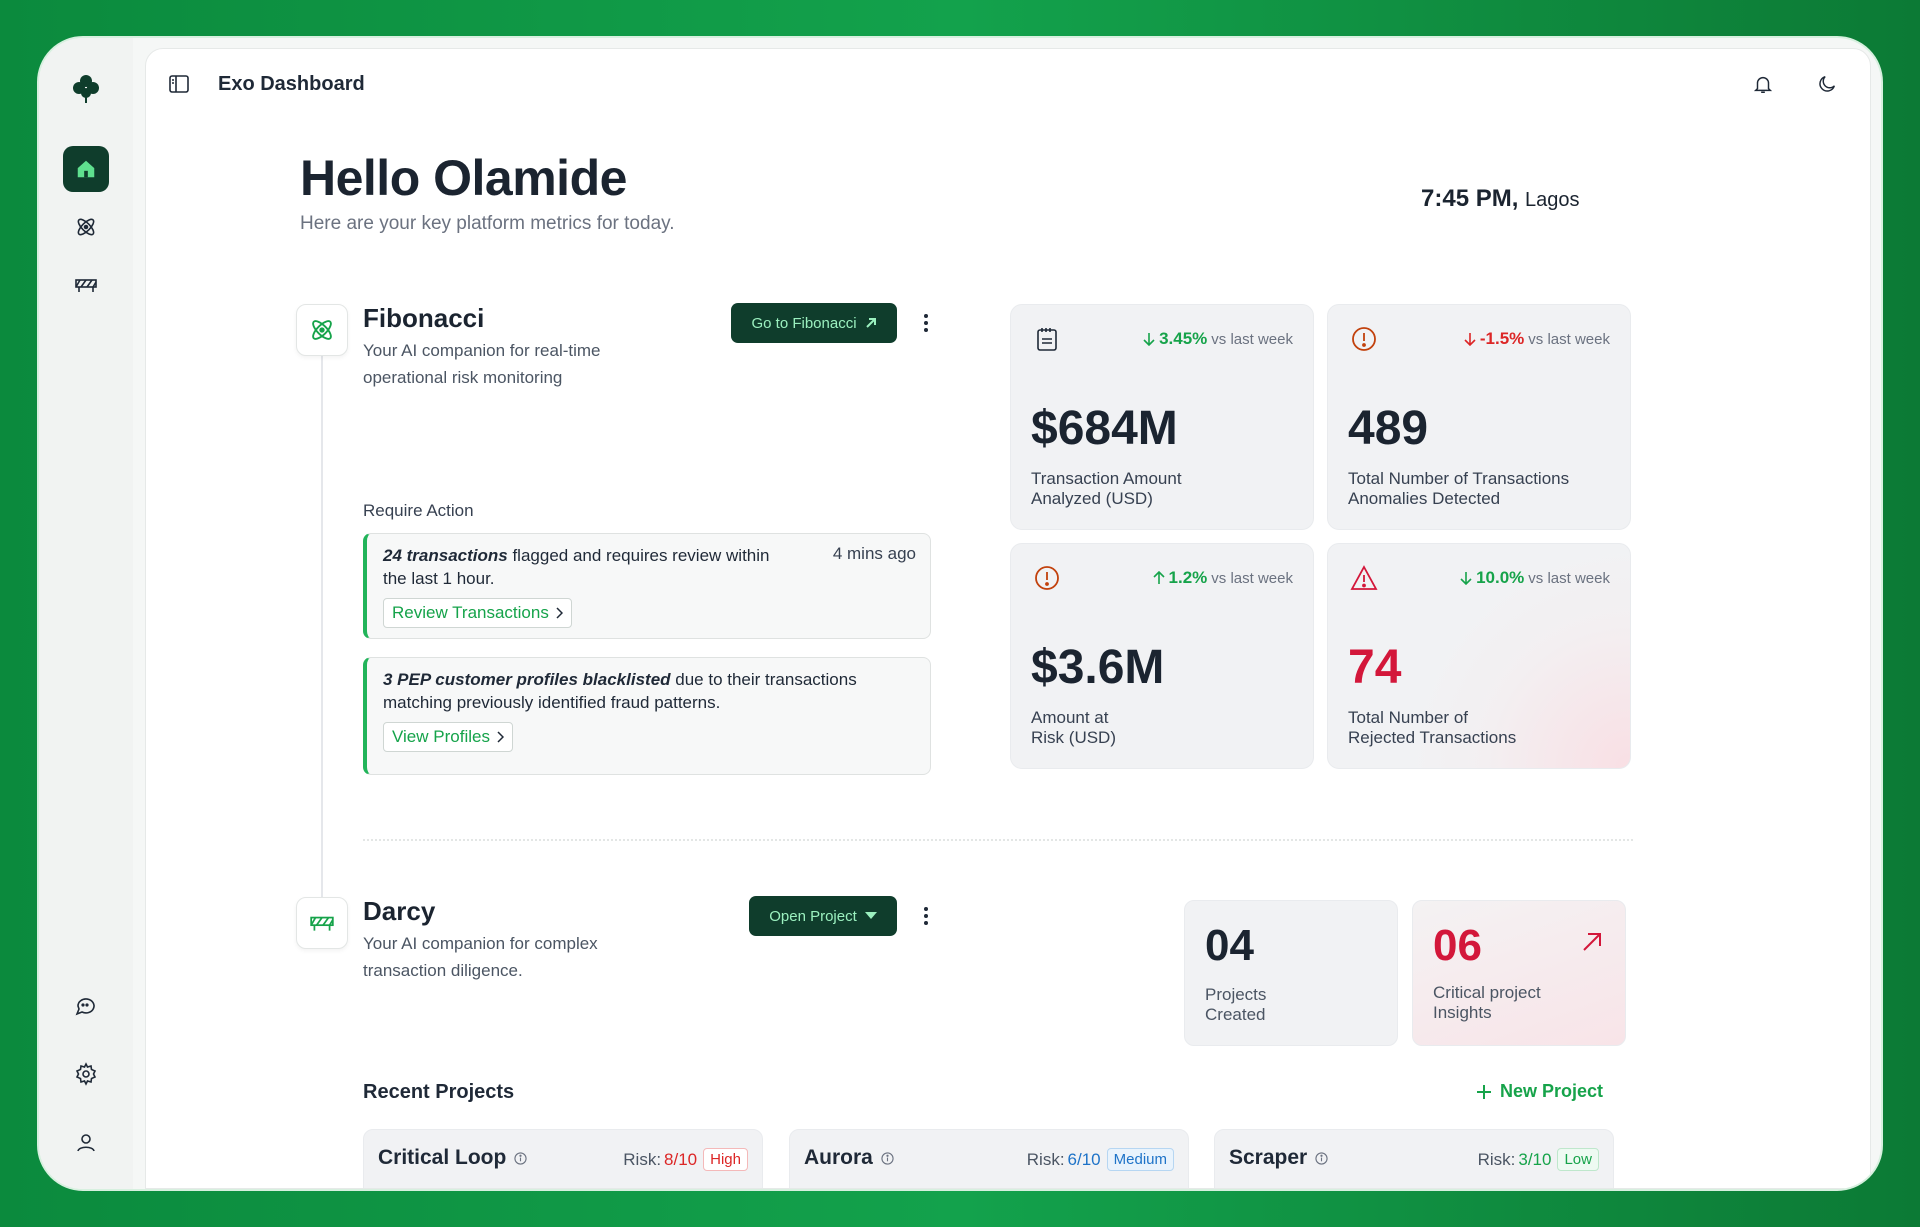 The image size is (1920, 1227). I want to click on fibonacci-nav-button, so click(86, 227).